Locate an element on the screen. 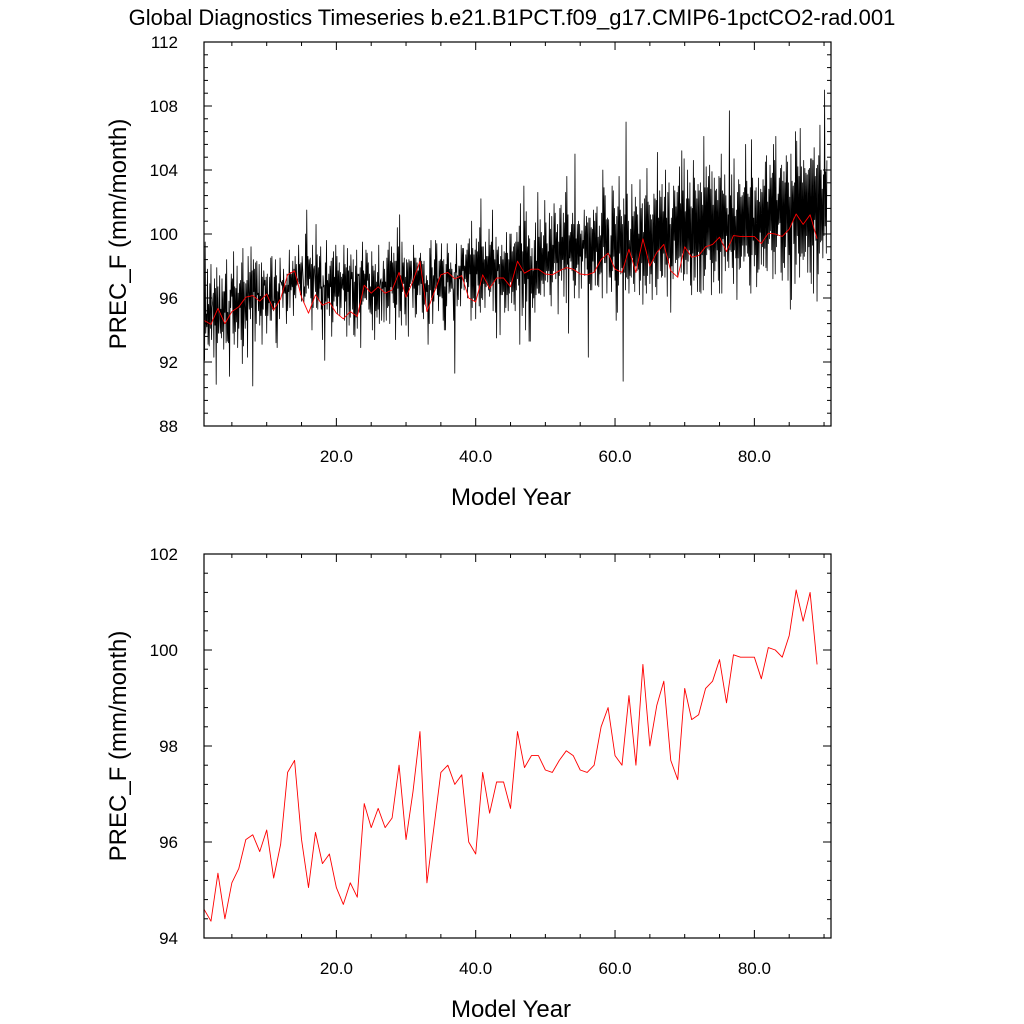 The image size is (1024, 1024). top-panel-y-axis-label: PREC_F (mm/month) is located at coordinates (118, 234).